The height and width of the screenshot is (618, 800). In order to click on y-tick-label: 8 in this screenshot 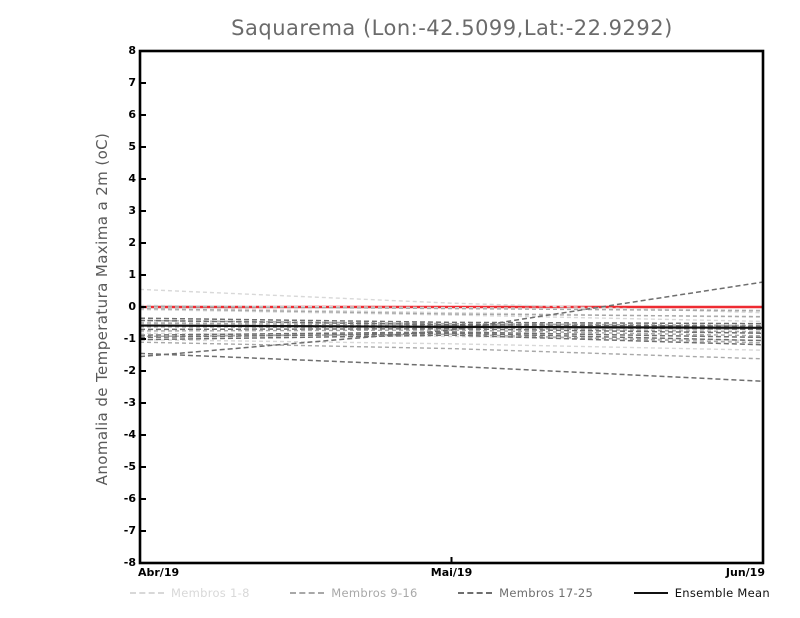, I will do `click(132, 50)`.